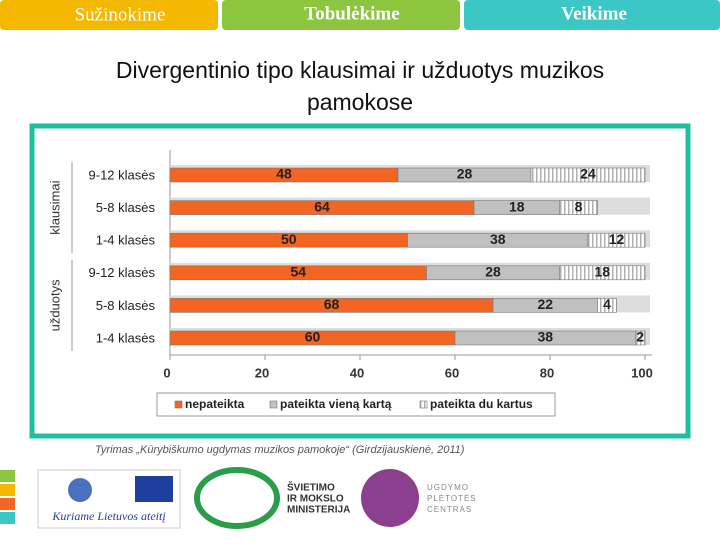 This screenshot has width=720, height=545. What do you see at coordinates (351, 13) in the screenshot?
I see `tab-label: Tobulėkime` at bounding box center [351, 13].